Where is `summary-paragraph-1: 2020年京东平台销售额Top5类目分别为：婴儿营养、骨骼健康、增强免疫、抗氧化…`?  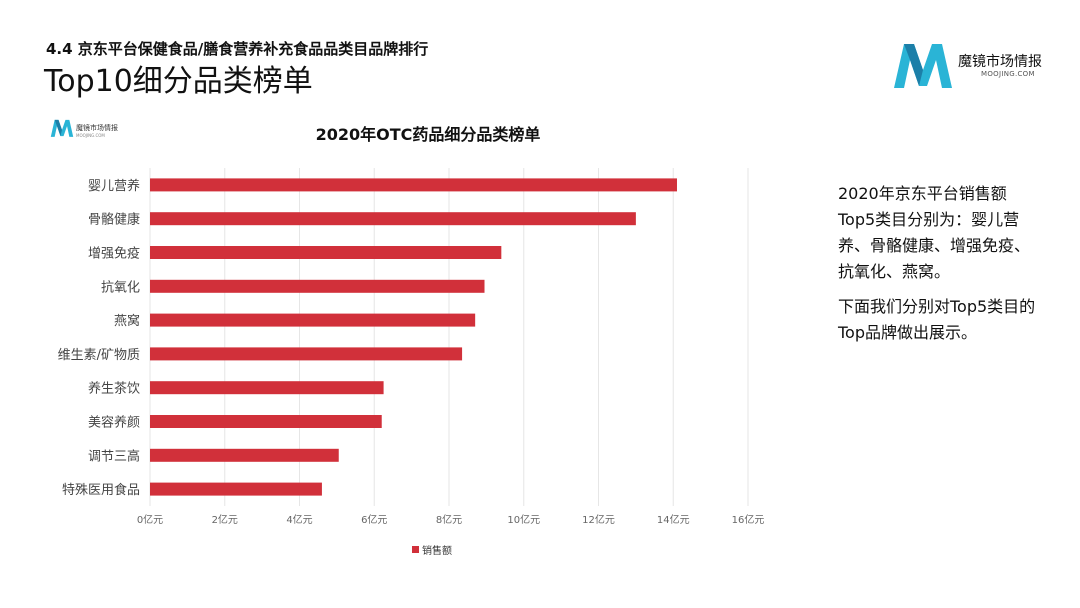 summary-paragraph-1: 2020年京东平台销售额Top5类目分别为：婴儿营养、骨骼健康、增强免疫、抗氧化… is located at coordinates (934, 232).